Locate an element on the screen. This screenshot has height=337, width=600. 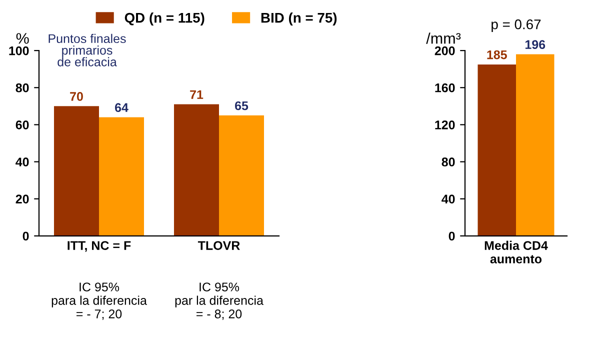
legend-label: BID (n = 75) is located at coordinates (299, 19).